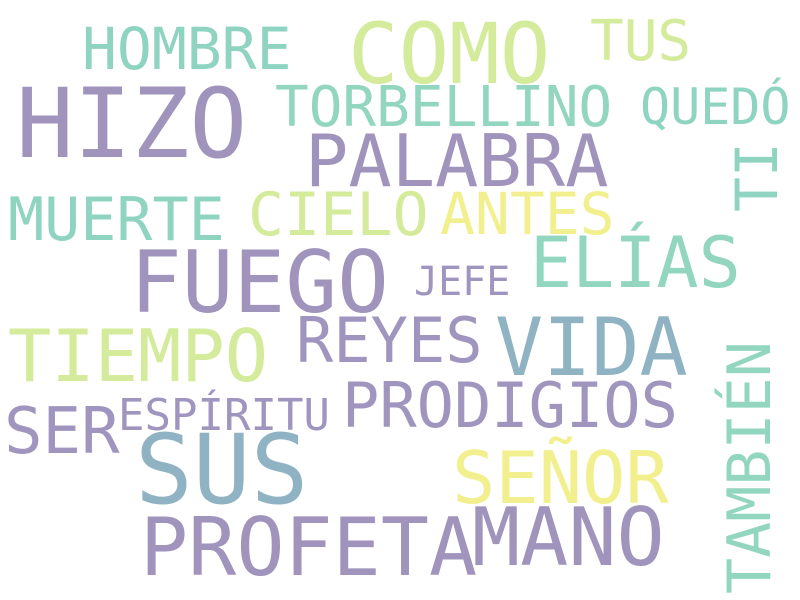  What do you see at coordinates (138, 356) in the screenshot?
I see `word-tiempo: TIEMPO` at bounding box center [138, 356].